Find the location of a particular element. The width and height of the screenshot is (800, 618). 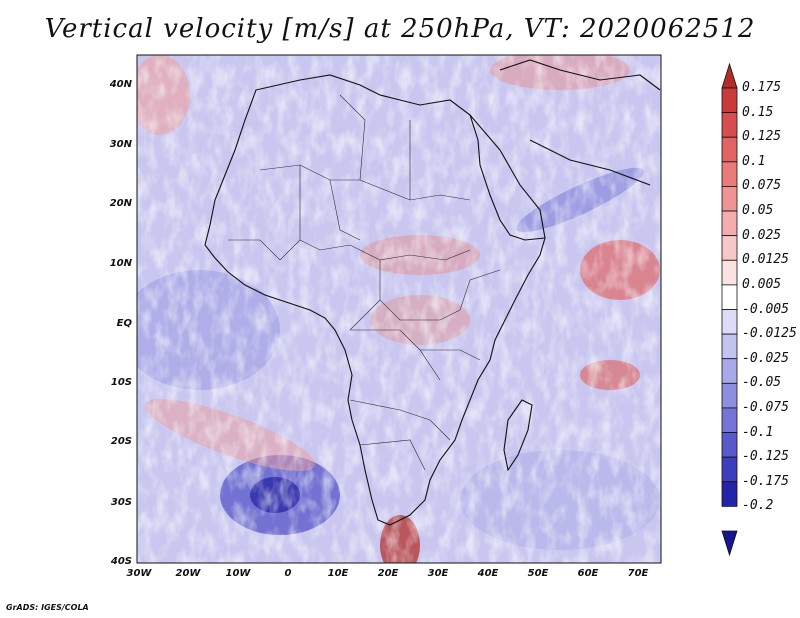

colorbar-level-label: 0.125 is located at coordinates (762, 137).